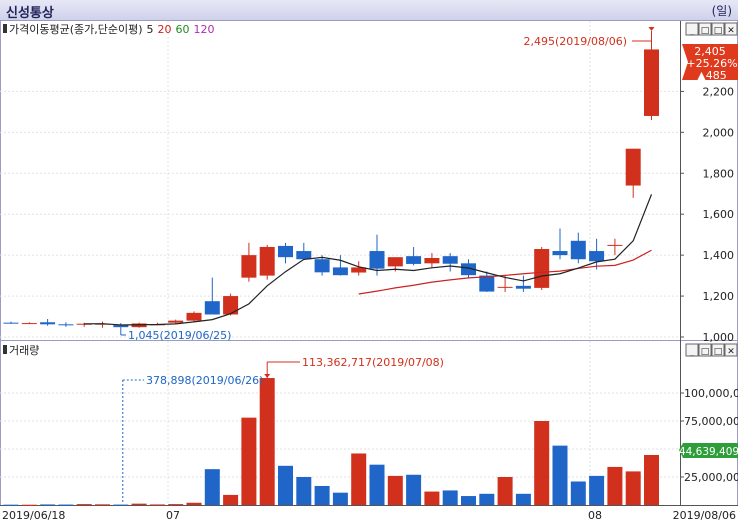 The height and width of the screenshot is (524, 738). Describe the element at coordinates (719, 214) in the screenshot. I see `price-tick-label: 1,600` at that location.